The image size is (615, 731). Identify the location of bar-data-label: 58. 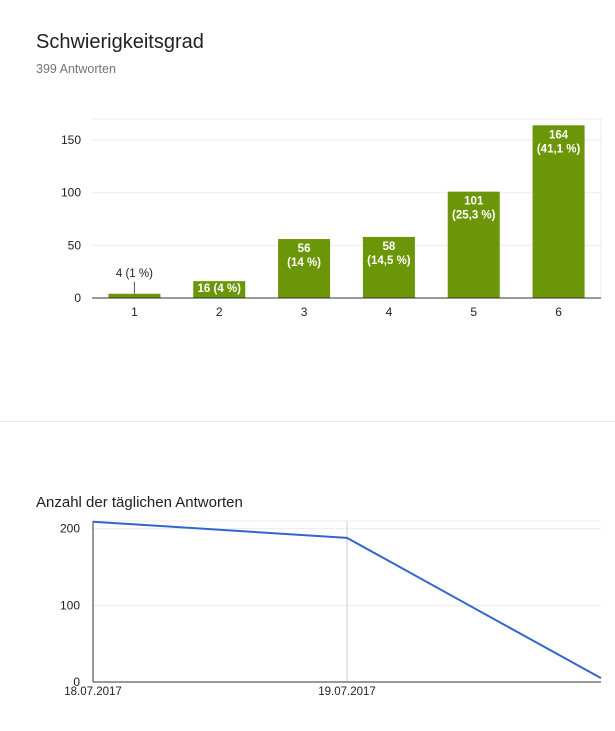
(389, 247).